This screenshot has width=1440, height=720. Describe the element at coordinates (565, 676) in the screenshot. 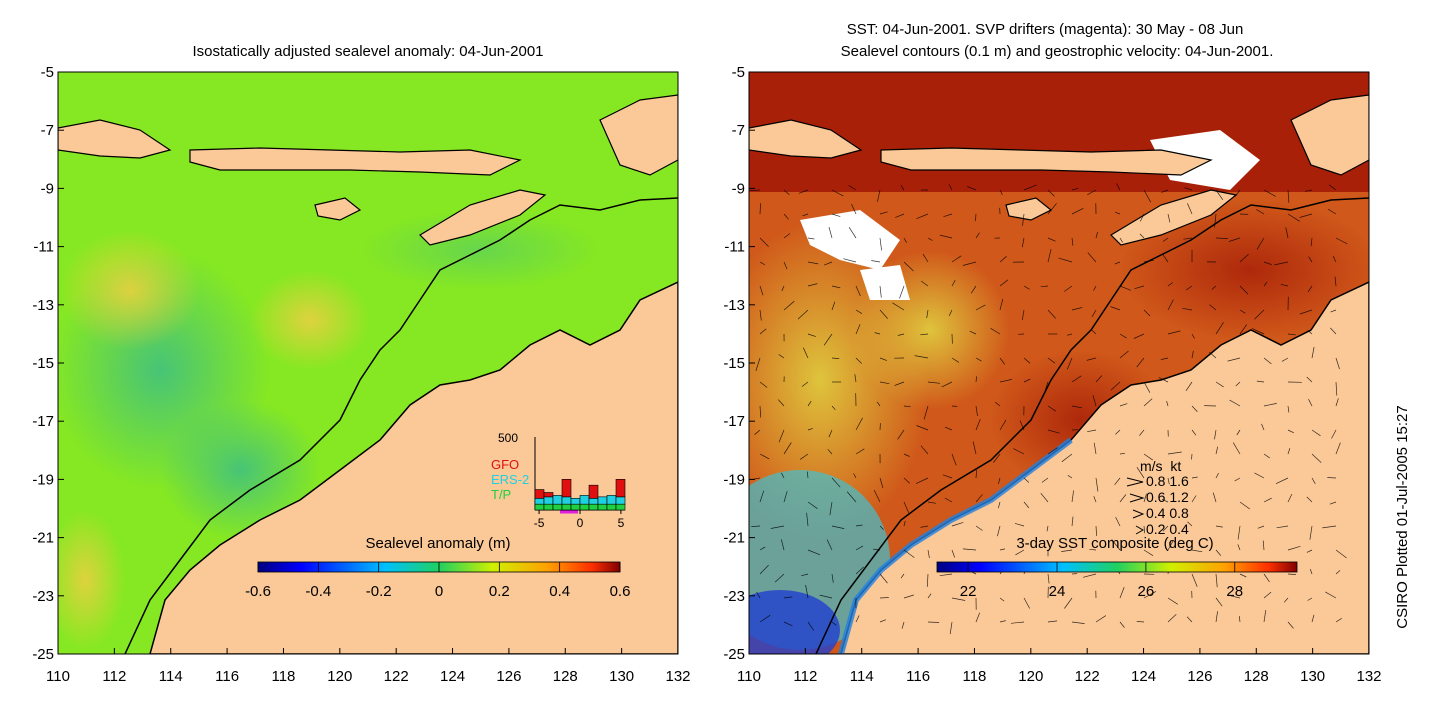

I see `x-tick-label: 128` at that location.